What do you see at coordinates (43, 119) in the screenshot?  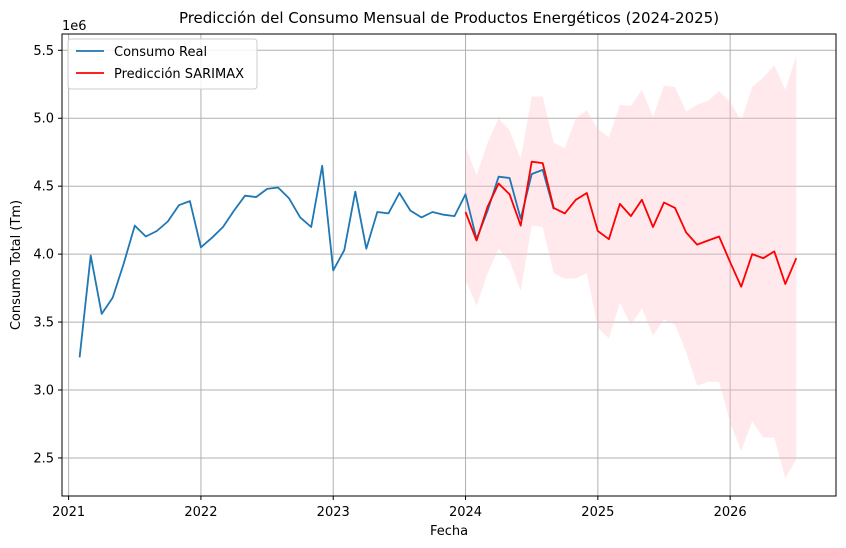 I see `y-tick-label: 5.0` at bounding box center [43, 119].